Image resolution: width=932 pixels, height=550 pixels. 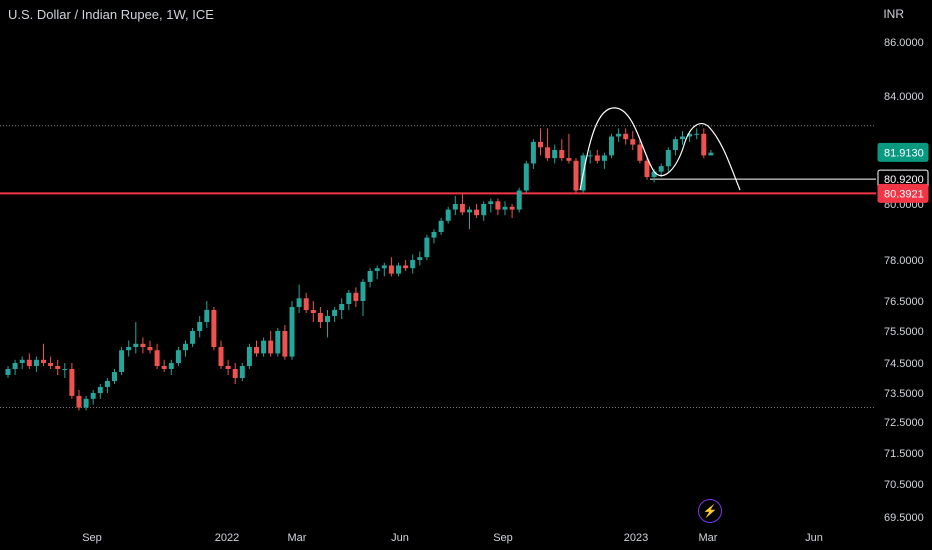 I want to click on lightning-icon: ⚡, so click(x=710, y=511).